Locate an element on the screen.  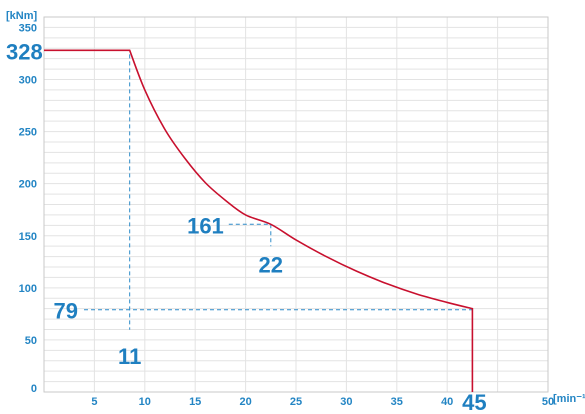
x-tick-label: 30 is located at coordinates (346, 402).